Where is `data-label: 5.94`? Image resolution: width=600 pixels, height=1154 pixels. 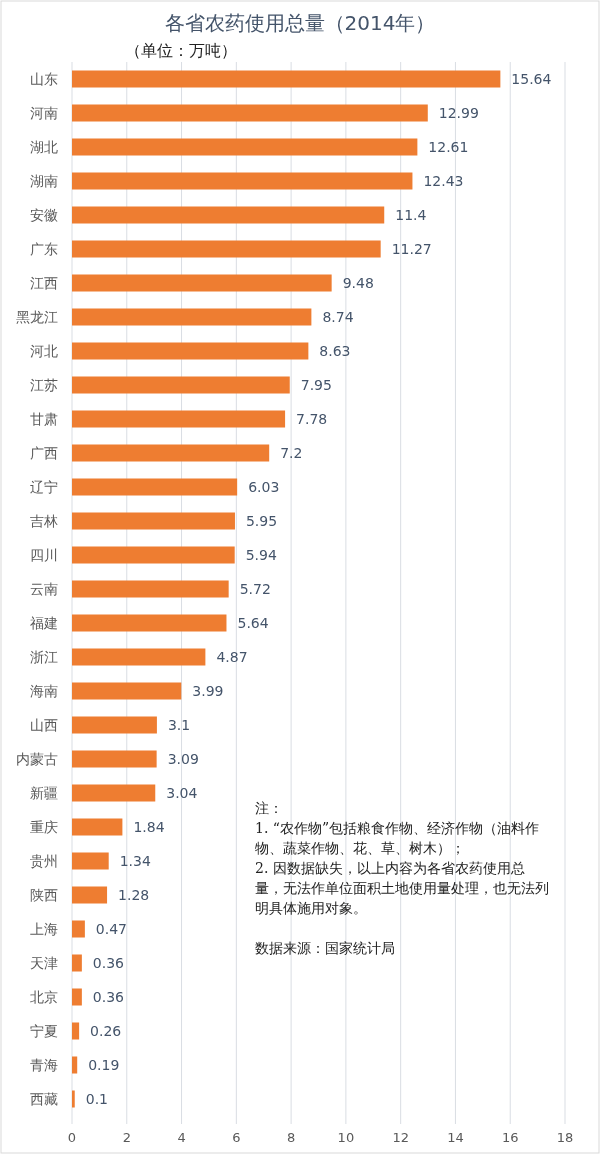
data-label: 5.94 is located at coordinates (261, 555).